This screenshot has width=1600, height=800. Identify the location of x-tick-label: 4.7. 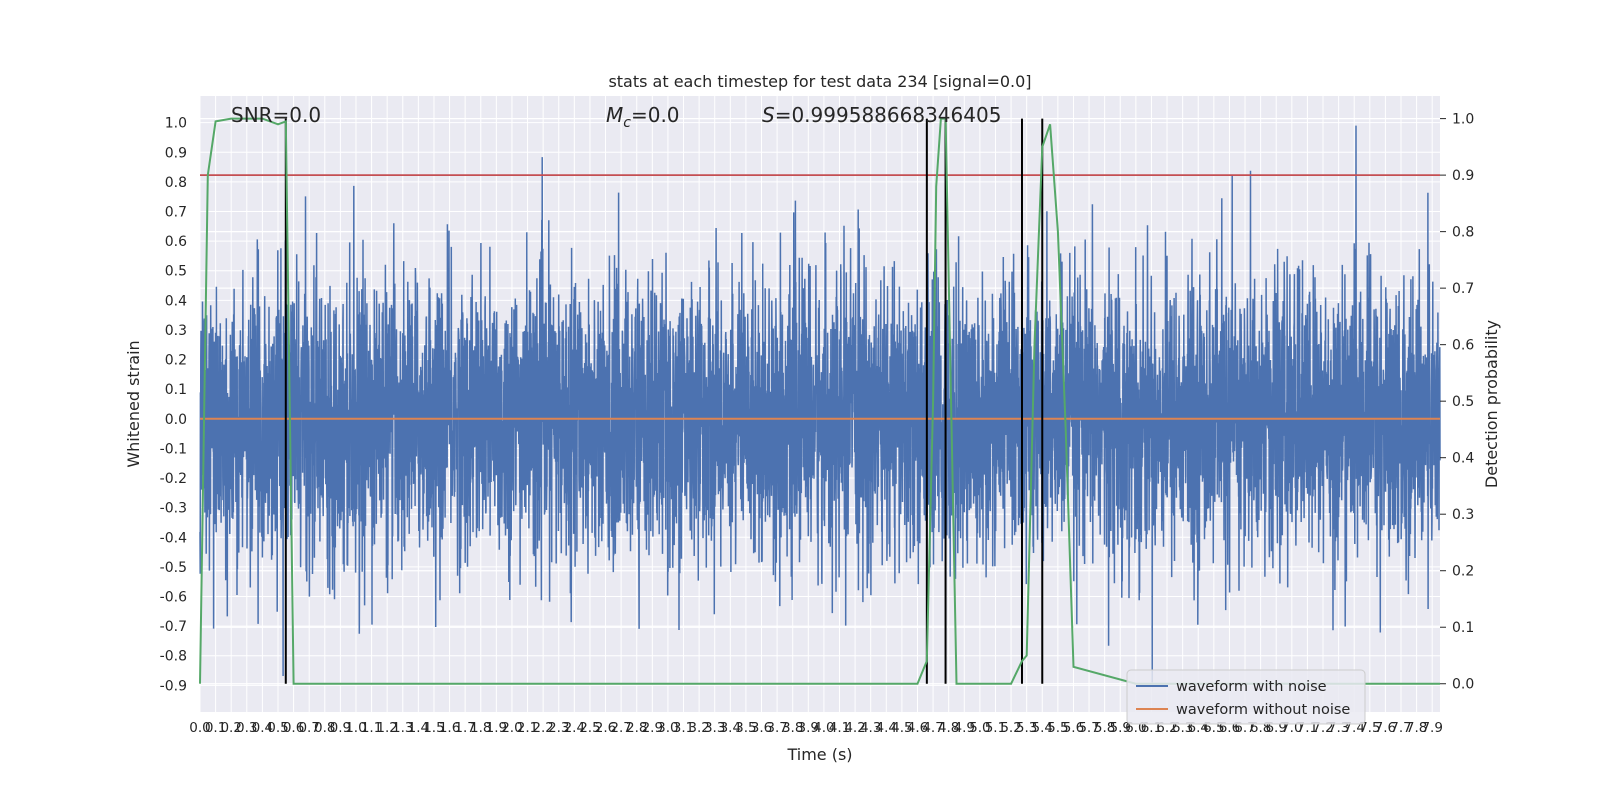
(932, 728).